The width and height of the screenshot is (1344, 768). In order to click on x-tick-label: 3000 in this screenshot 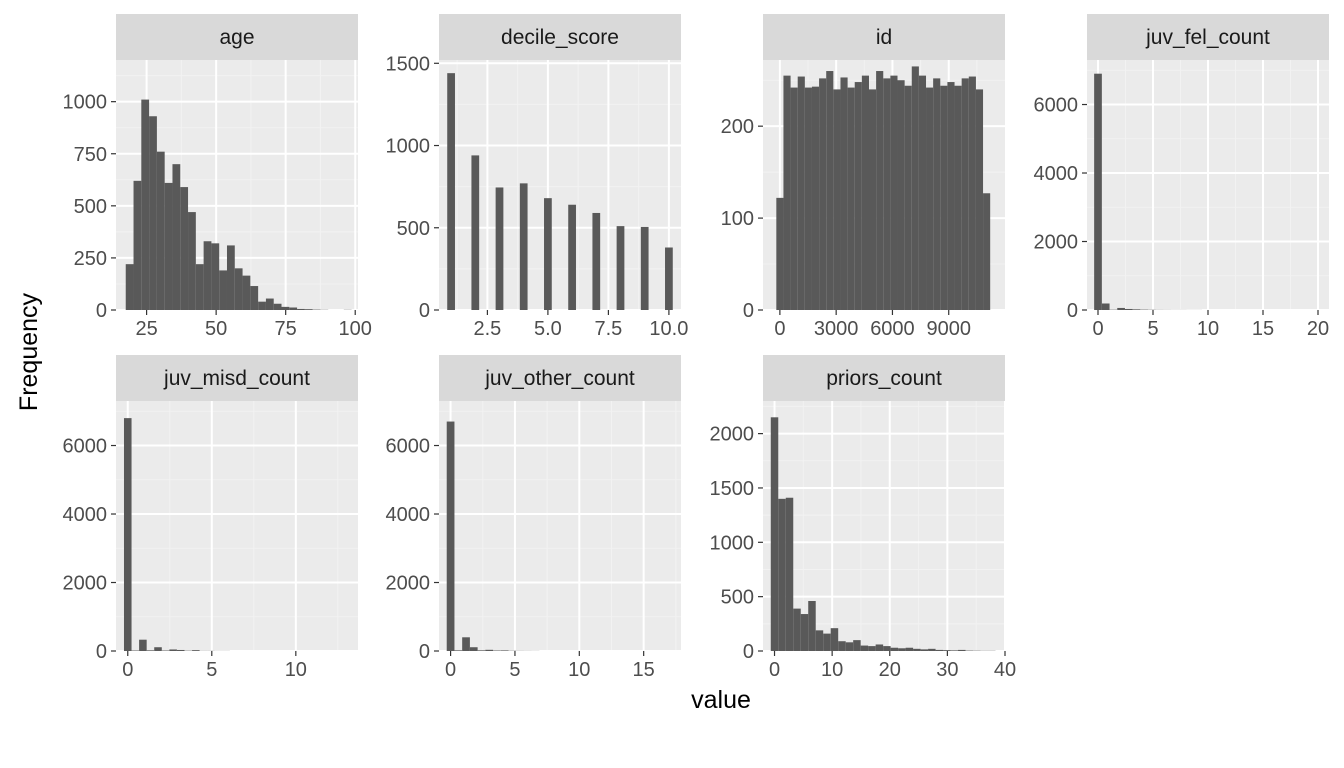, I will do `click(836, 329)`.